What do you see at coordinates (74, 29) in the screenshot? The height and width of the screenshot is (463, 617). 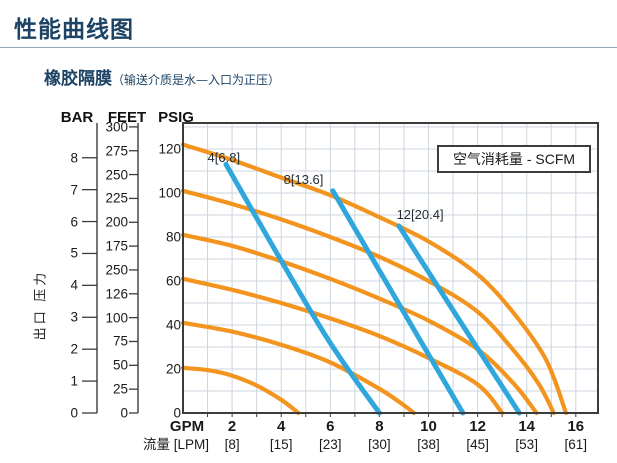 I see `page-title: 性能曲线图` at bounding box center [74, 29].